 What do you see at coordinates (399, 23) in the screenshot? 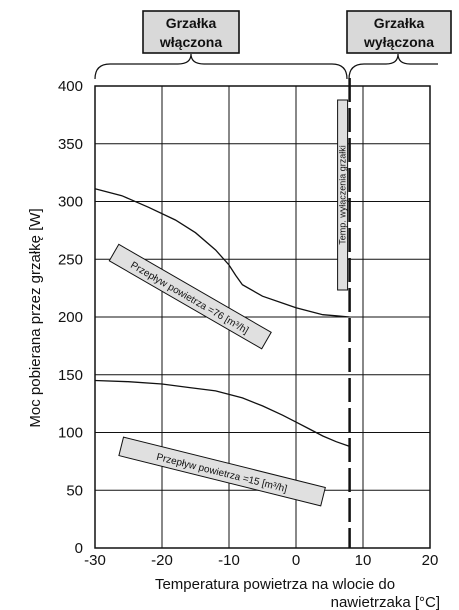
I see `region-label-off-line1: Grzałka` at bounding box center [399, 23].